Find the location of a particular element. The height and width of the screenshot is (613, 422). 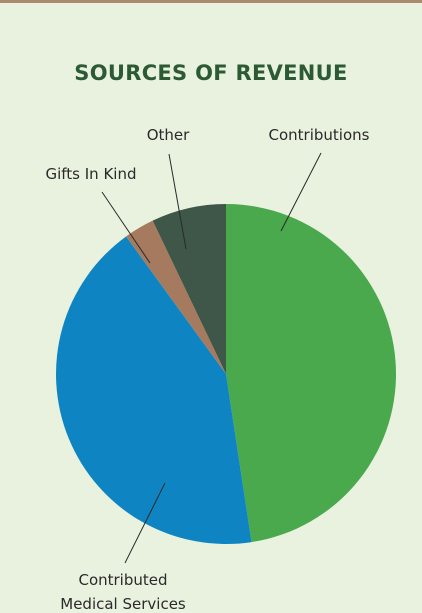

slice-gifts-in-kind is located at coordinates (176, 297).